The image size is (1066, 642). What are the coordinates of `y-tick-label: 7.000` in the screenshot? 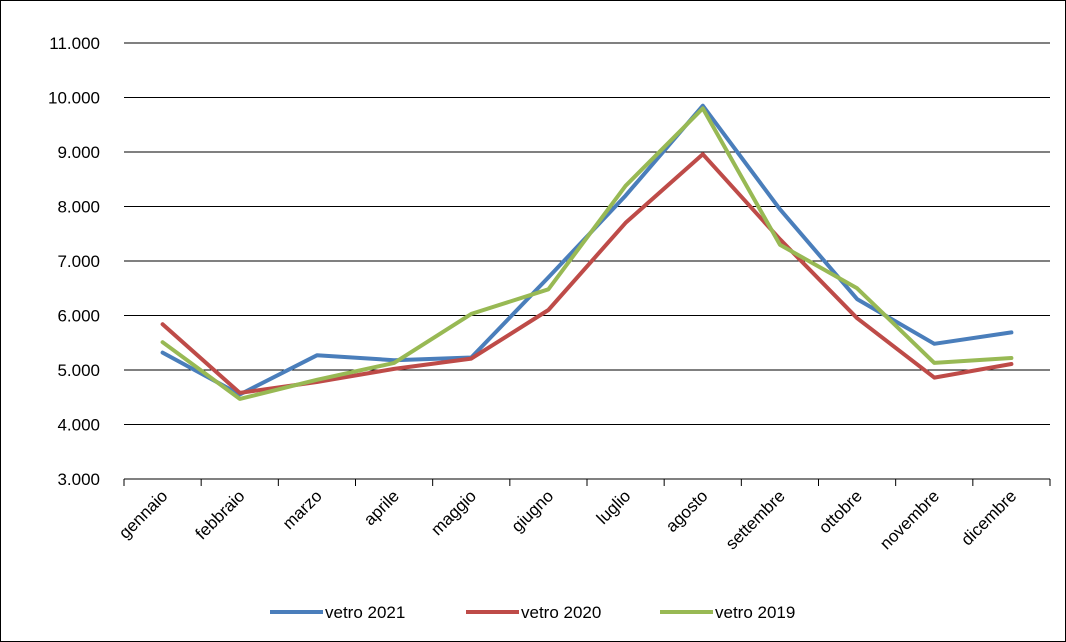 It's located at (78, 261).